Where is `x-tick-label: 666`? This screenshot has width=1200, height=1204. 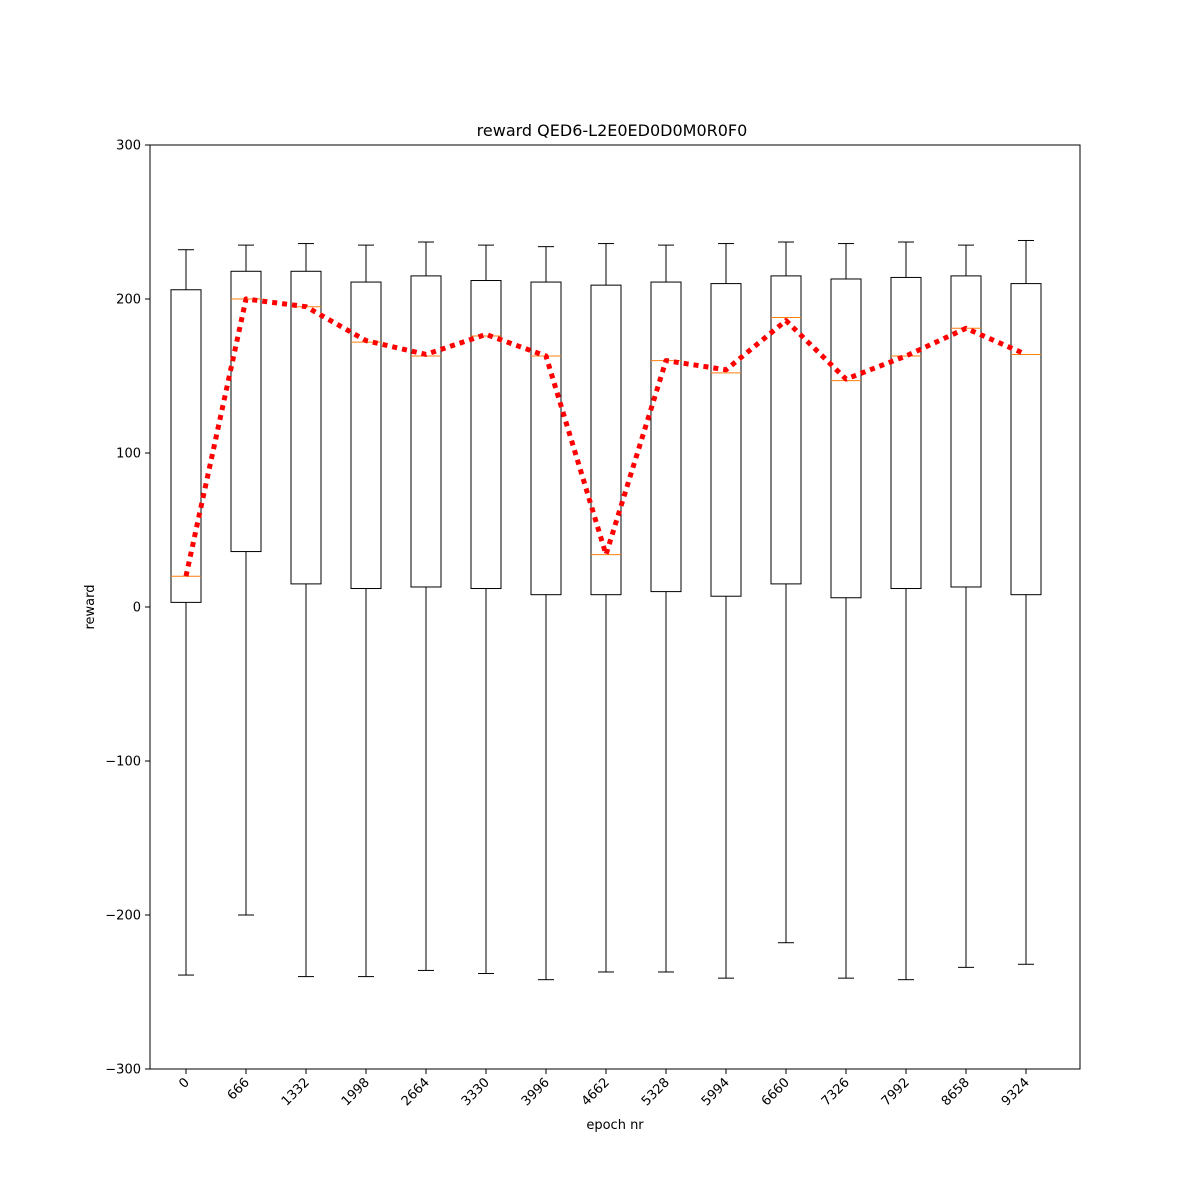
x-tick-label: 666 is located at coordinates (239, 1089).